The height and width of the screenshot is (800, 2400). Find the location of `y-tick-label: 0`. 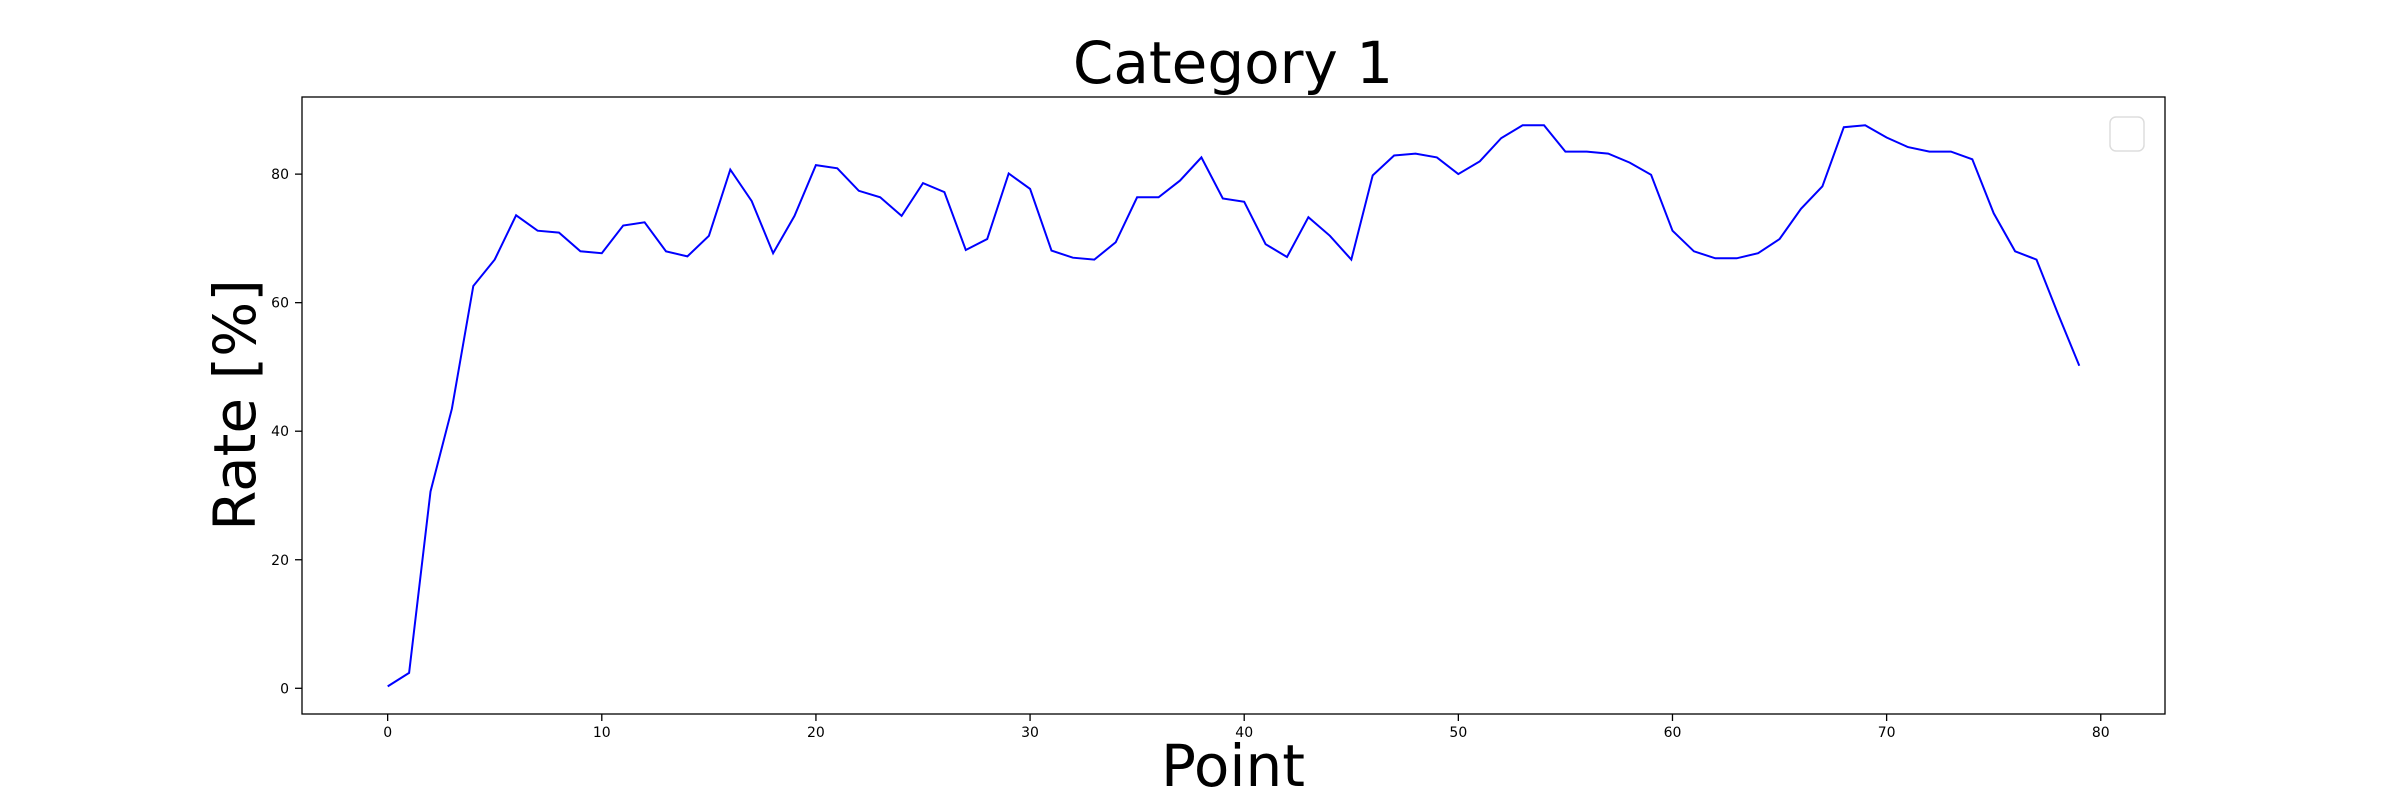

y-tick-label: 0 is located at coordinates (284, 689).